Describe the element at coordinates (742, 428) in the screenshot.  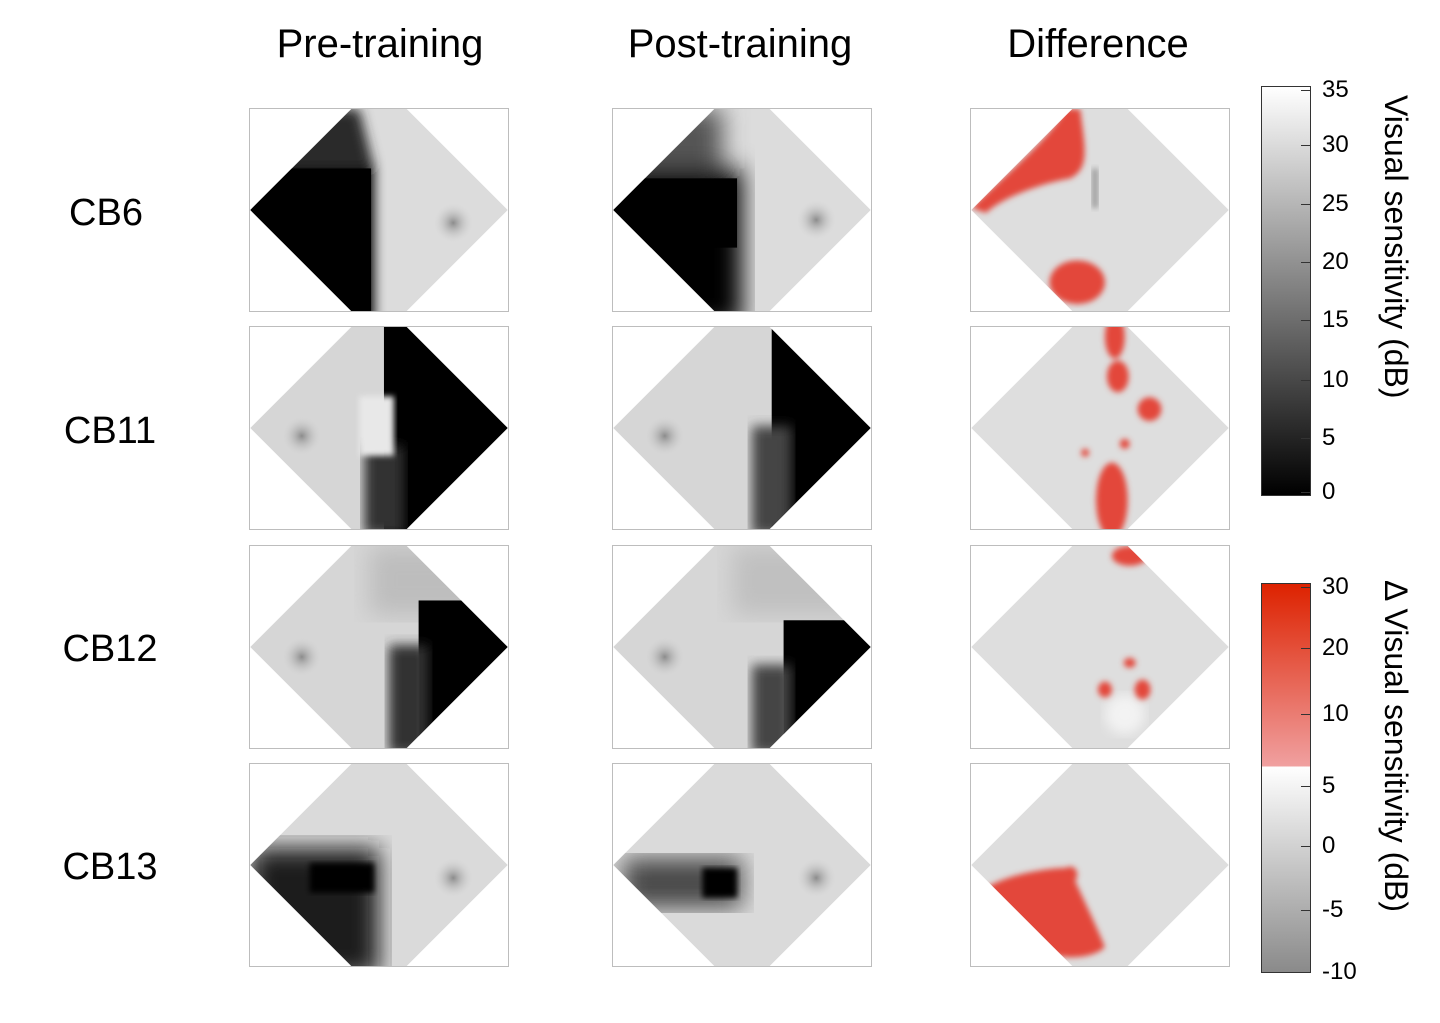
I see `panel-cb11-post` at that location.